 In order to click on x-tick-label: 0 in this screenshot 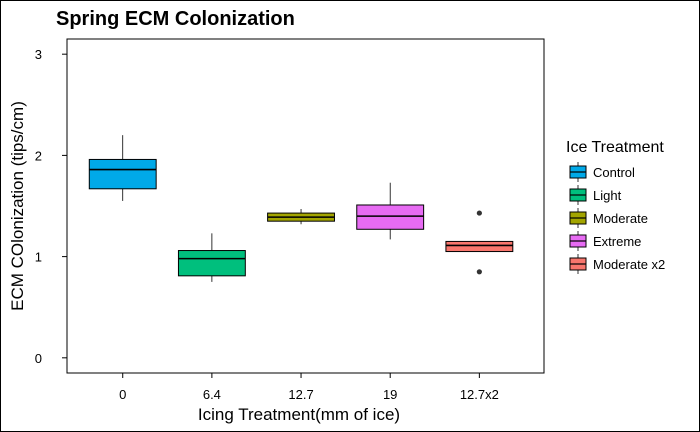, I will do `click(122, 394)`.